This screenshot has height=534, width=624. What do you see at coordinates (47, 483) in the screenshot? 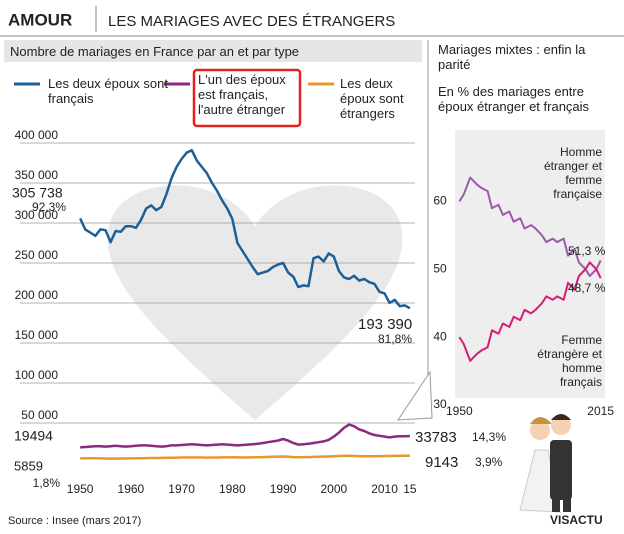
I see `data-label: 1,8%` at bounding box center [47, 483].